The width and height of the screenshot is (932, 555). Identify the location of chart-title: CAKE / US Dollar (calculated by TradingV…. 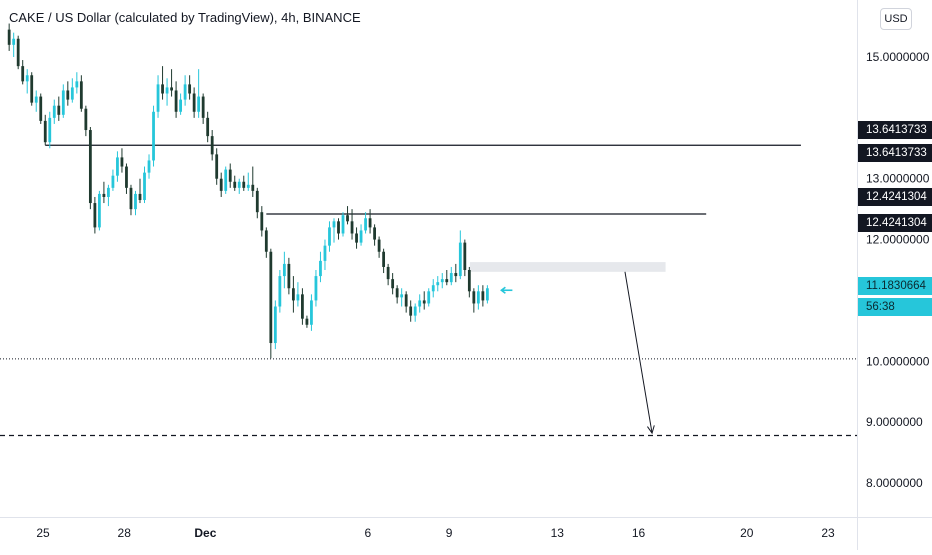
(185, 17).